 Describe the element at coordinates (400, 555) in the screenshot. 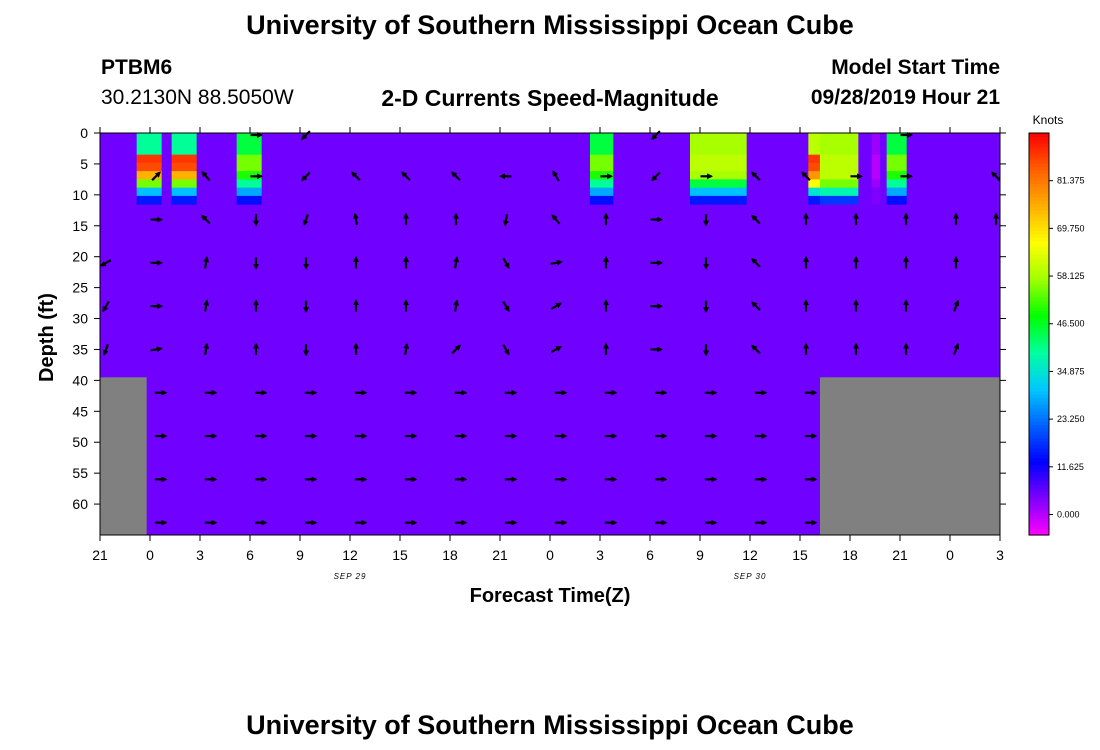

I see `x-tick-label: 15` at that location.